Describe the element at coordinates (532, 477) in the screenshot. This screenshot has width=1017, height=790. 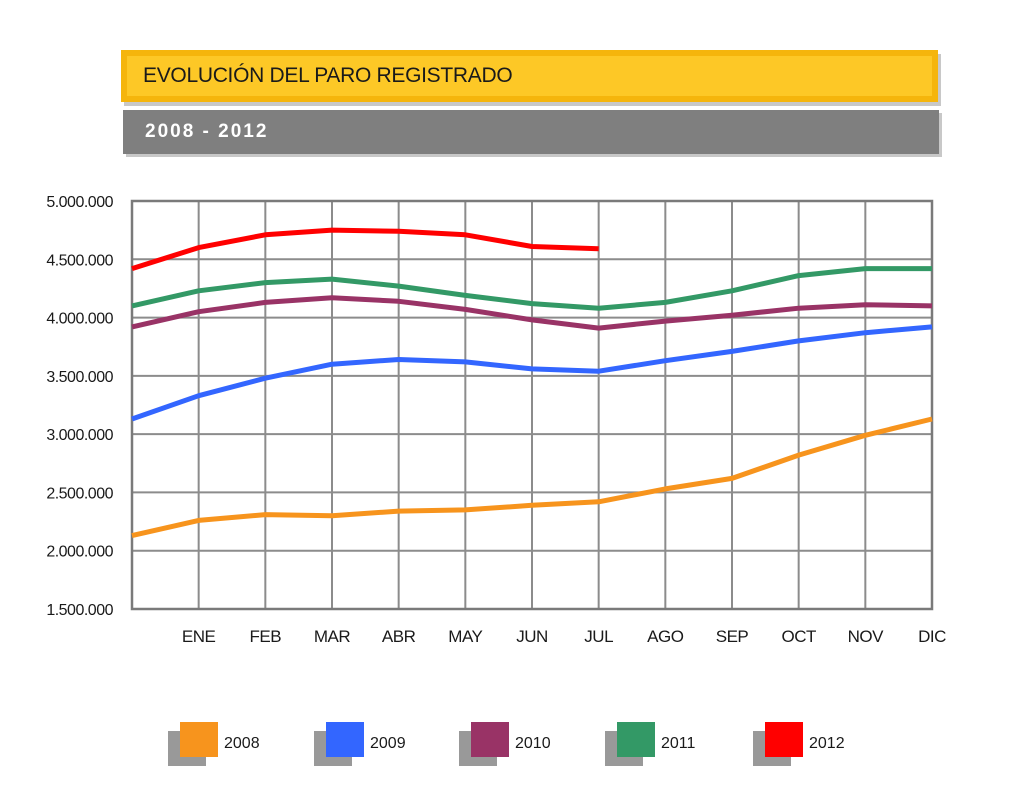
I see `series-line-2008` at that location.